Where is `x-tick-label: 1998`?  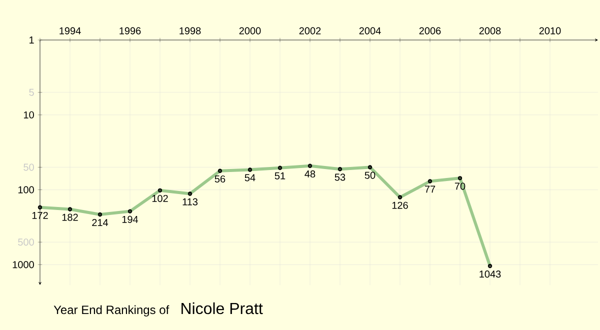
x-tick-label: 1998 is located at coordinates (190, 30).